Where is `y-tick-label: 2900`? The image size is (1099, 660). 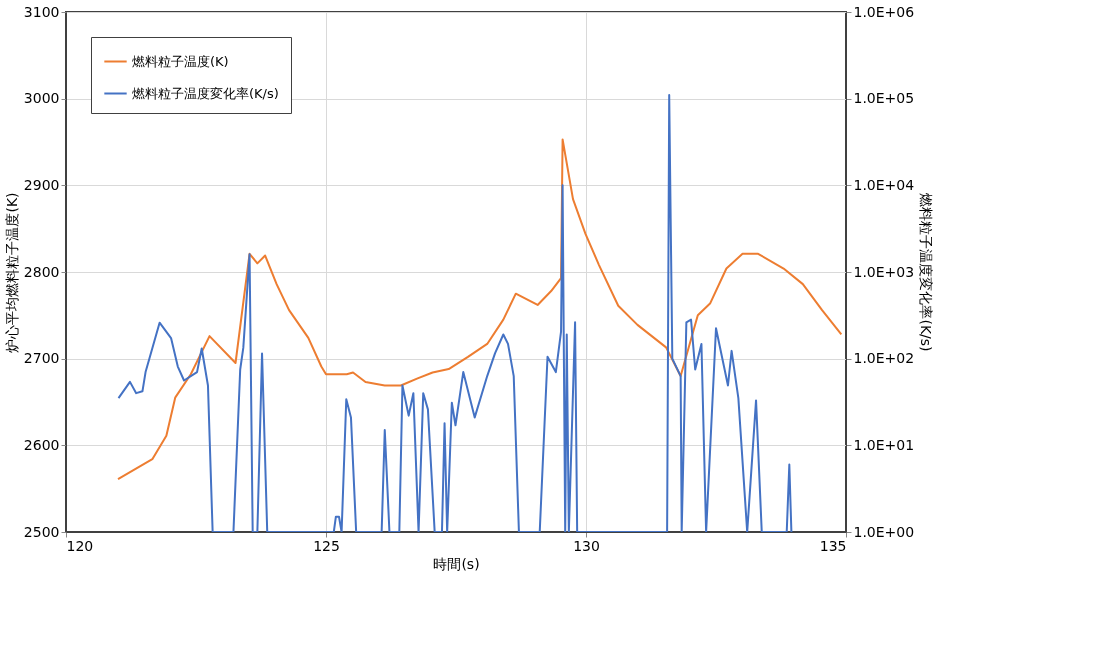 y-tick-label: 2900 is located at coordinates (41, 184).